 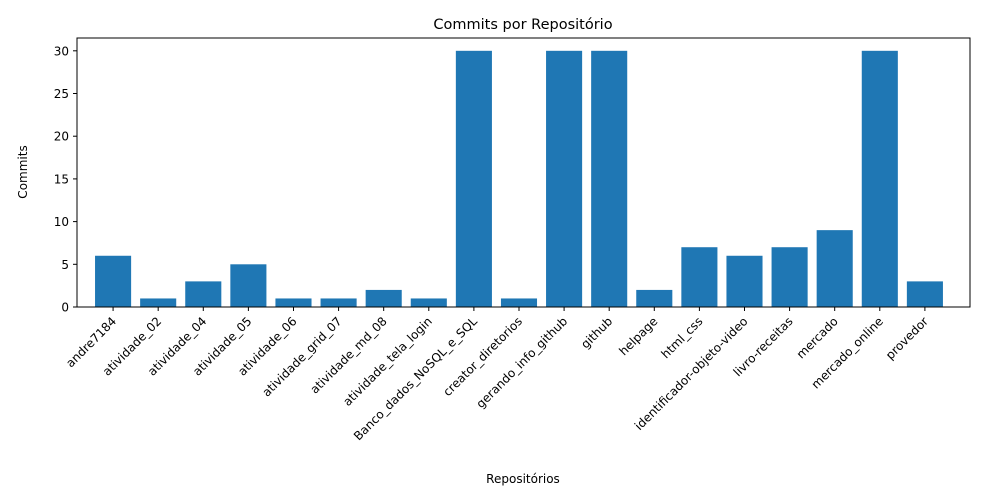 What do you see at coordinates (473, 179) in the screenshot?
I see `bar-Banco_dados_NoSQL_e_SQL` at bounding box center [473, 179].